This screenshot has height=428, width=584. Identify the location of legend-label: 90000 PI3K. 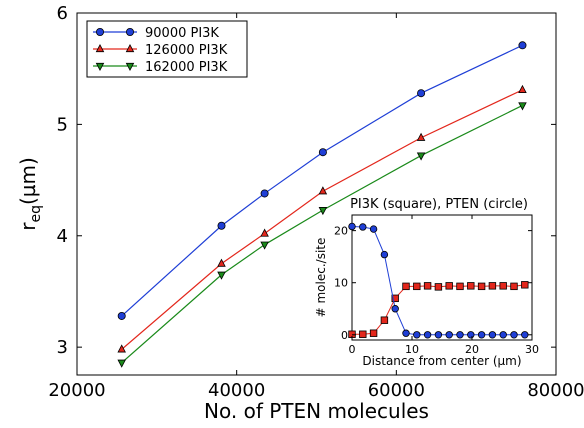
(182, 33).